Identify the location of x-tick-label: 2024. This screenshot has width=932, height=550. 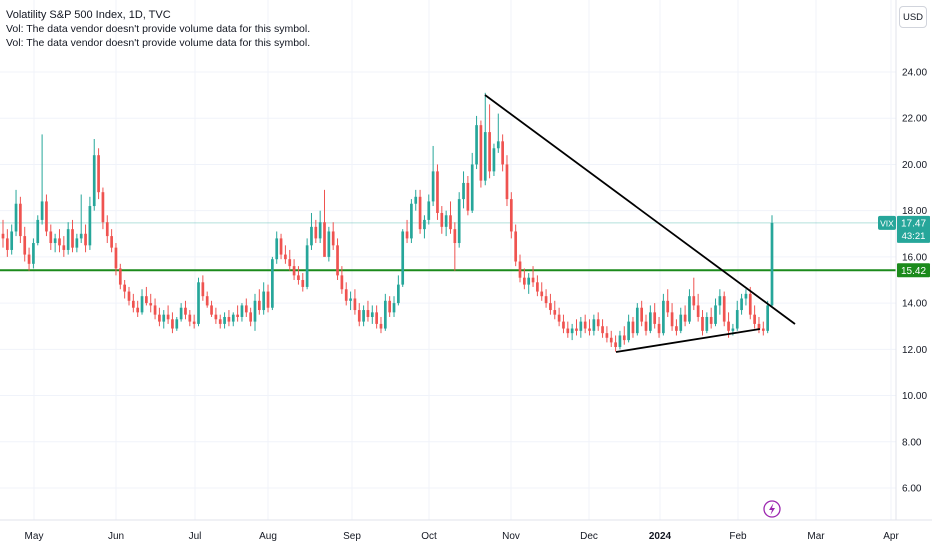
(660, 536).